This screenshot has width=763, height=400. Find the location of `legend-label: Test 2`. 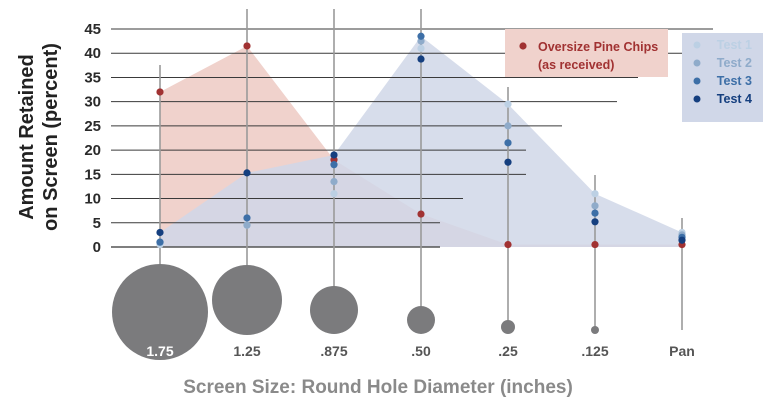

legend-label: Test 2 is located at coordinates (734, 63).